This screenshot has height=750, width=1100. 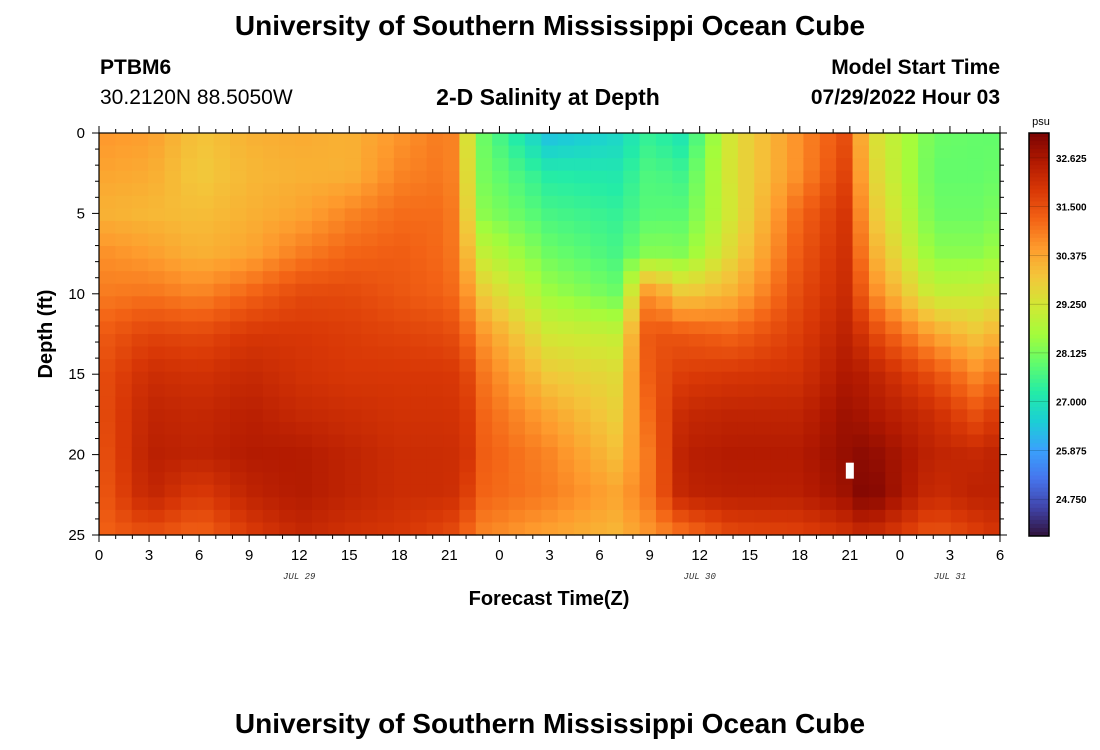 What do you see at coordinates (196, 97) in the screenshot?
I see `station-coordinates: 30.2120N 88.5050W` at bounding box center [196, 97].